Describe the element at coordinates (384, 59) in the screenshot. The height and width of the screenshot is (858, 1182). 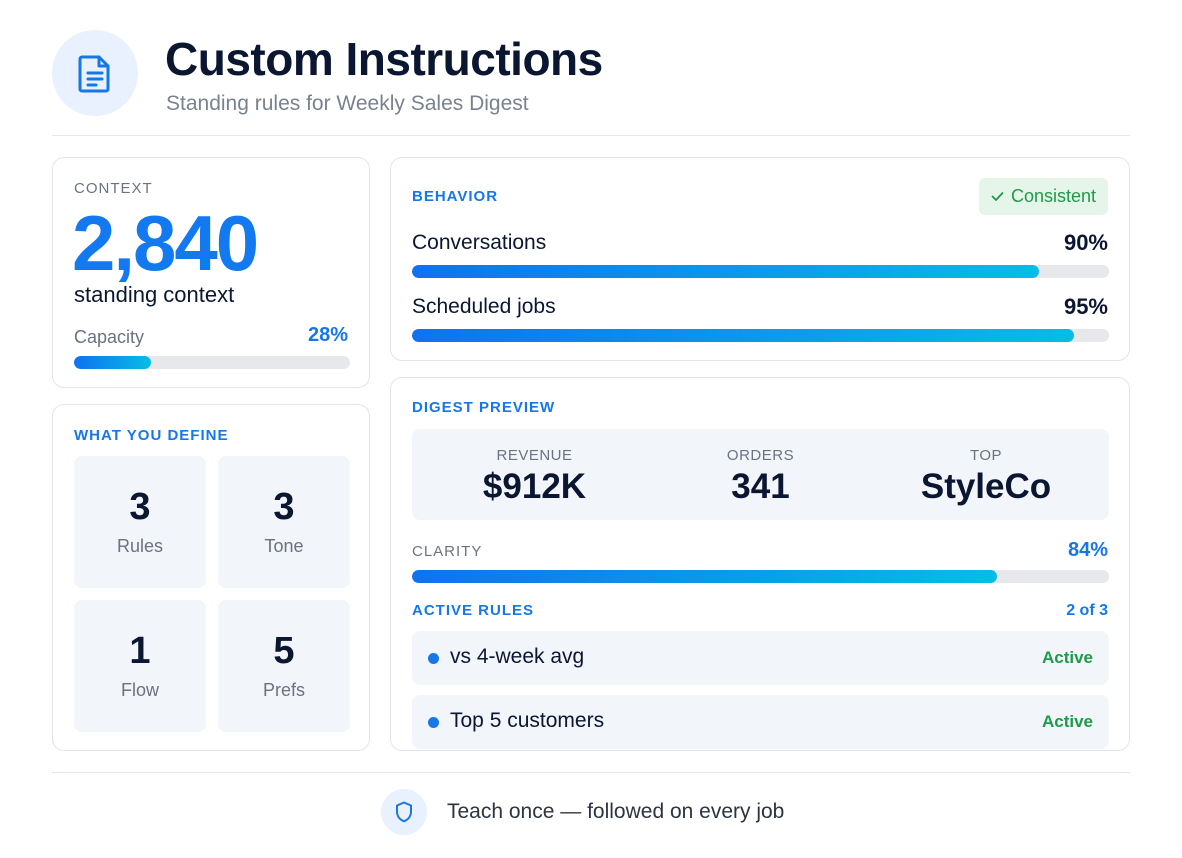
I see `page-title: Custom Instructions` at that location.